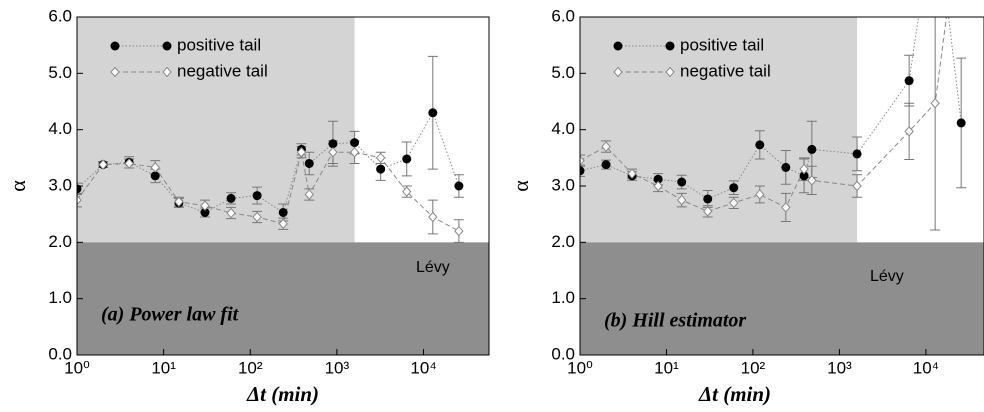  What do you see at coordinates (60, 128) in the screenshot?
I see `y-tick-label: 4.0` at bounding box center [60, 128].